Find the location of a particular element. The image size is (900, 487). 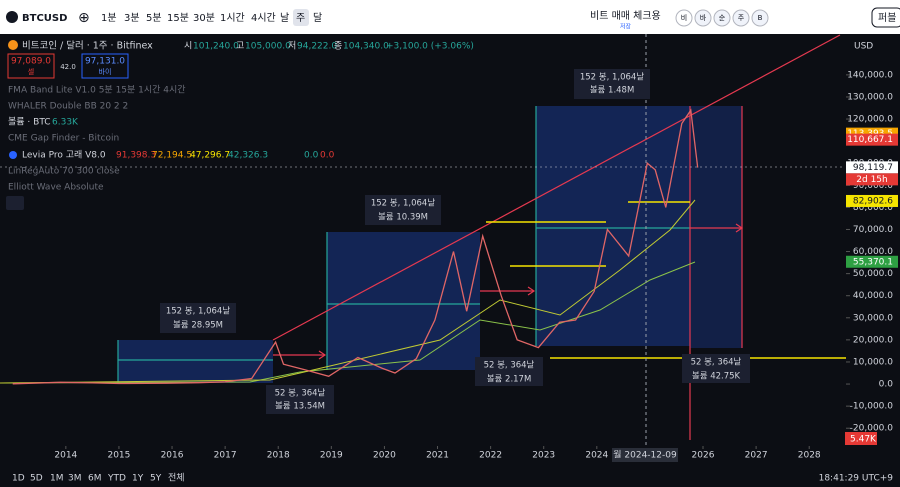

annotation-bars: 52 봉, 364날 is located at coordinates (300, 393).